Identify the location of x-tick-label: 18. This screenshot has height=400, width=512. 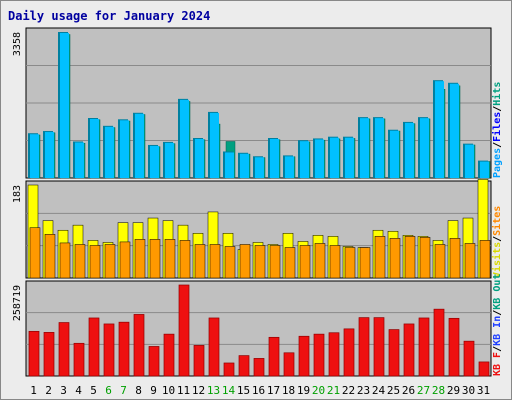
(288, 390).